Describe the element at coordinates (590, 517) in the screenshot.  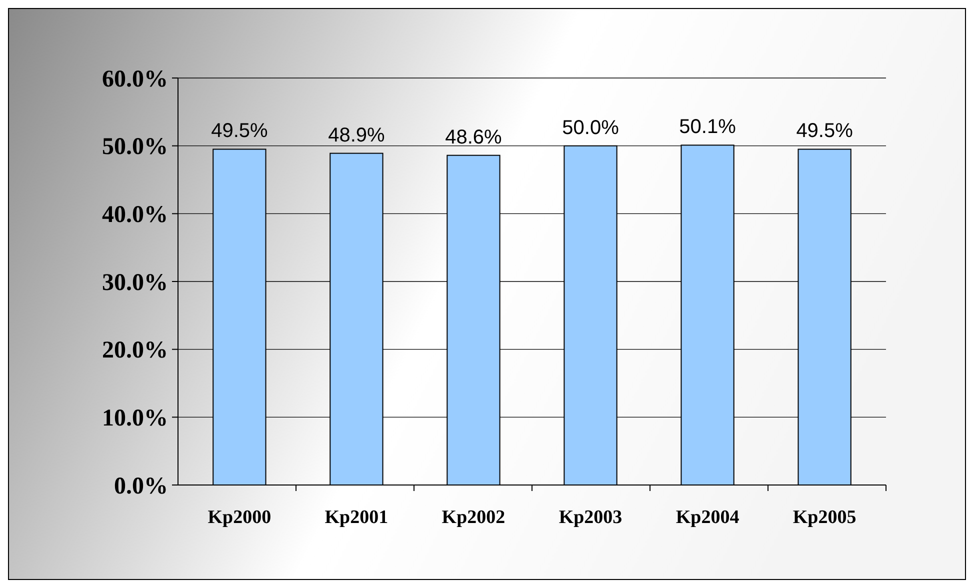
I see `x-tick-label: Kp2003` at that location.